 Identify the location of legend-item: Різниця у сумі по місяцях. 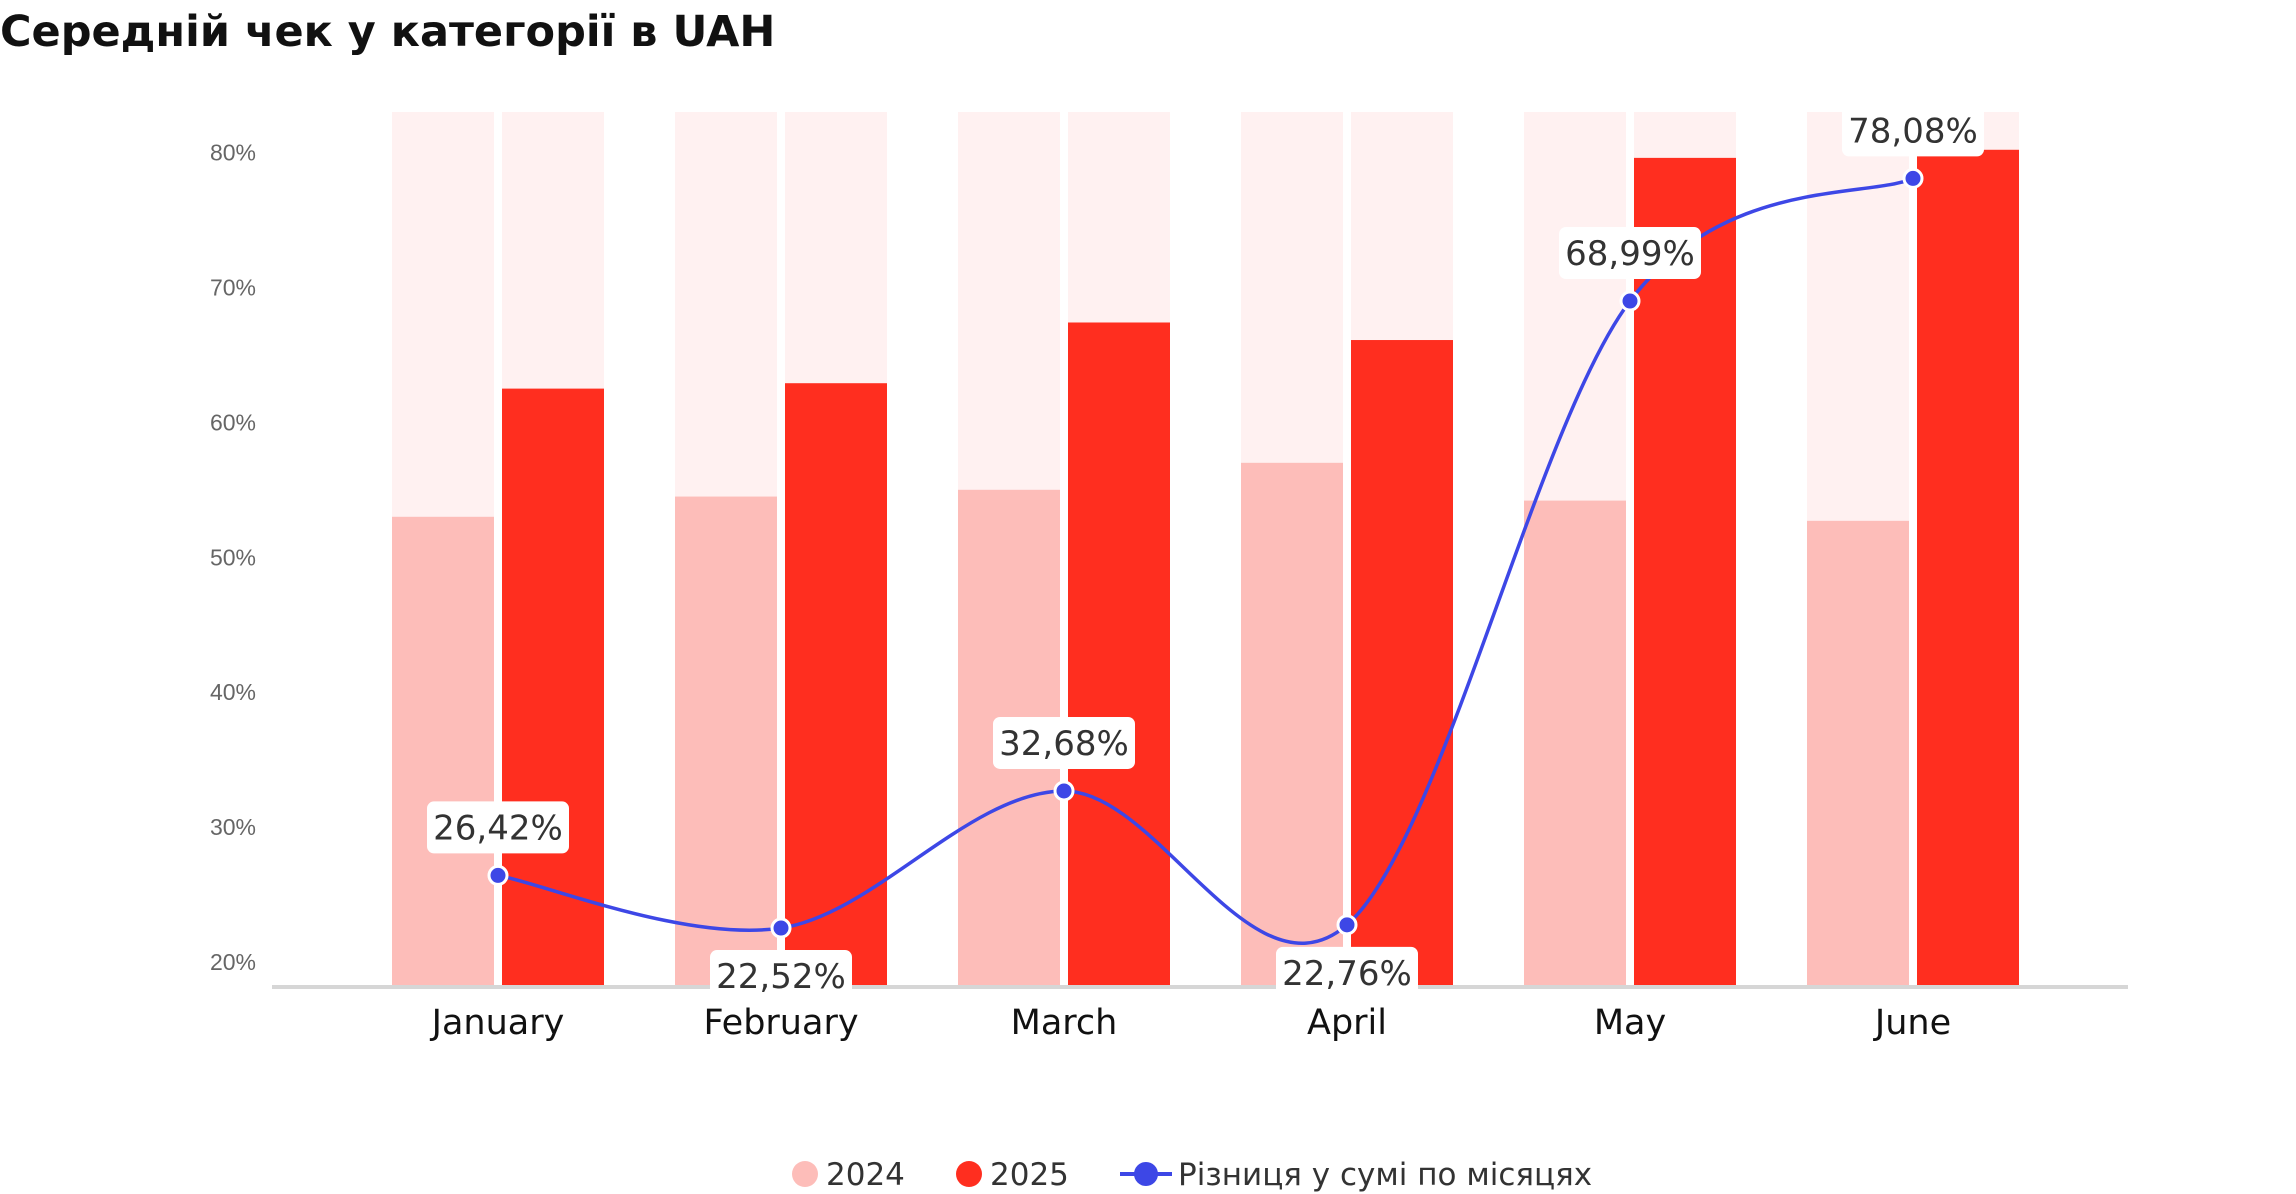
(1356, 1175).